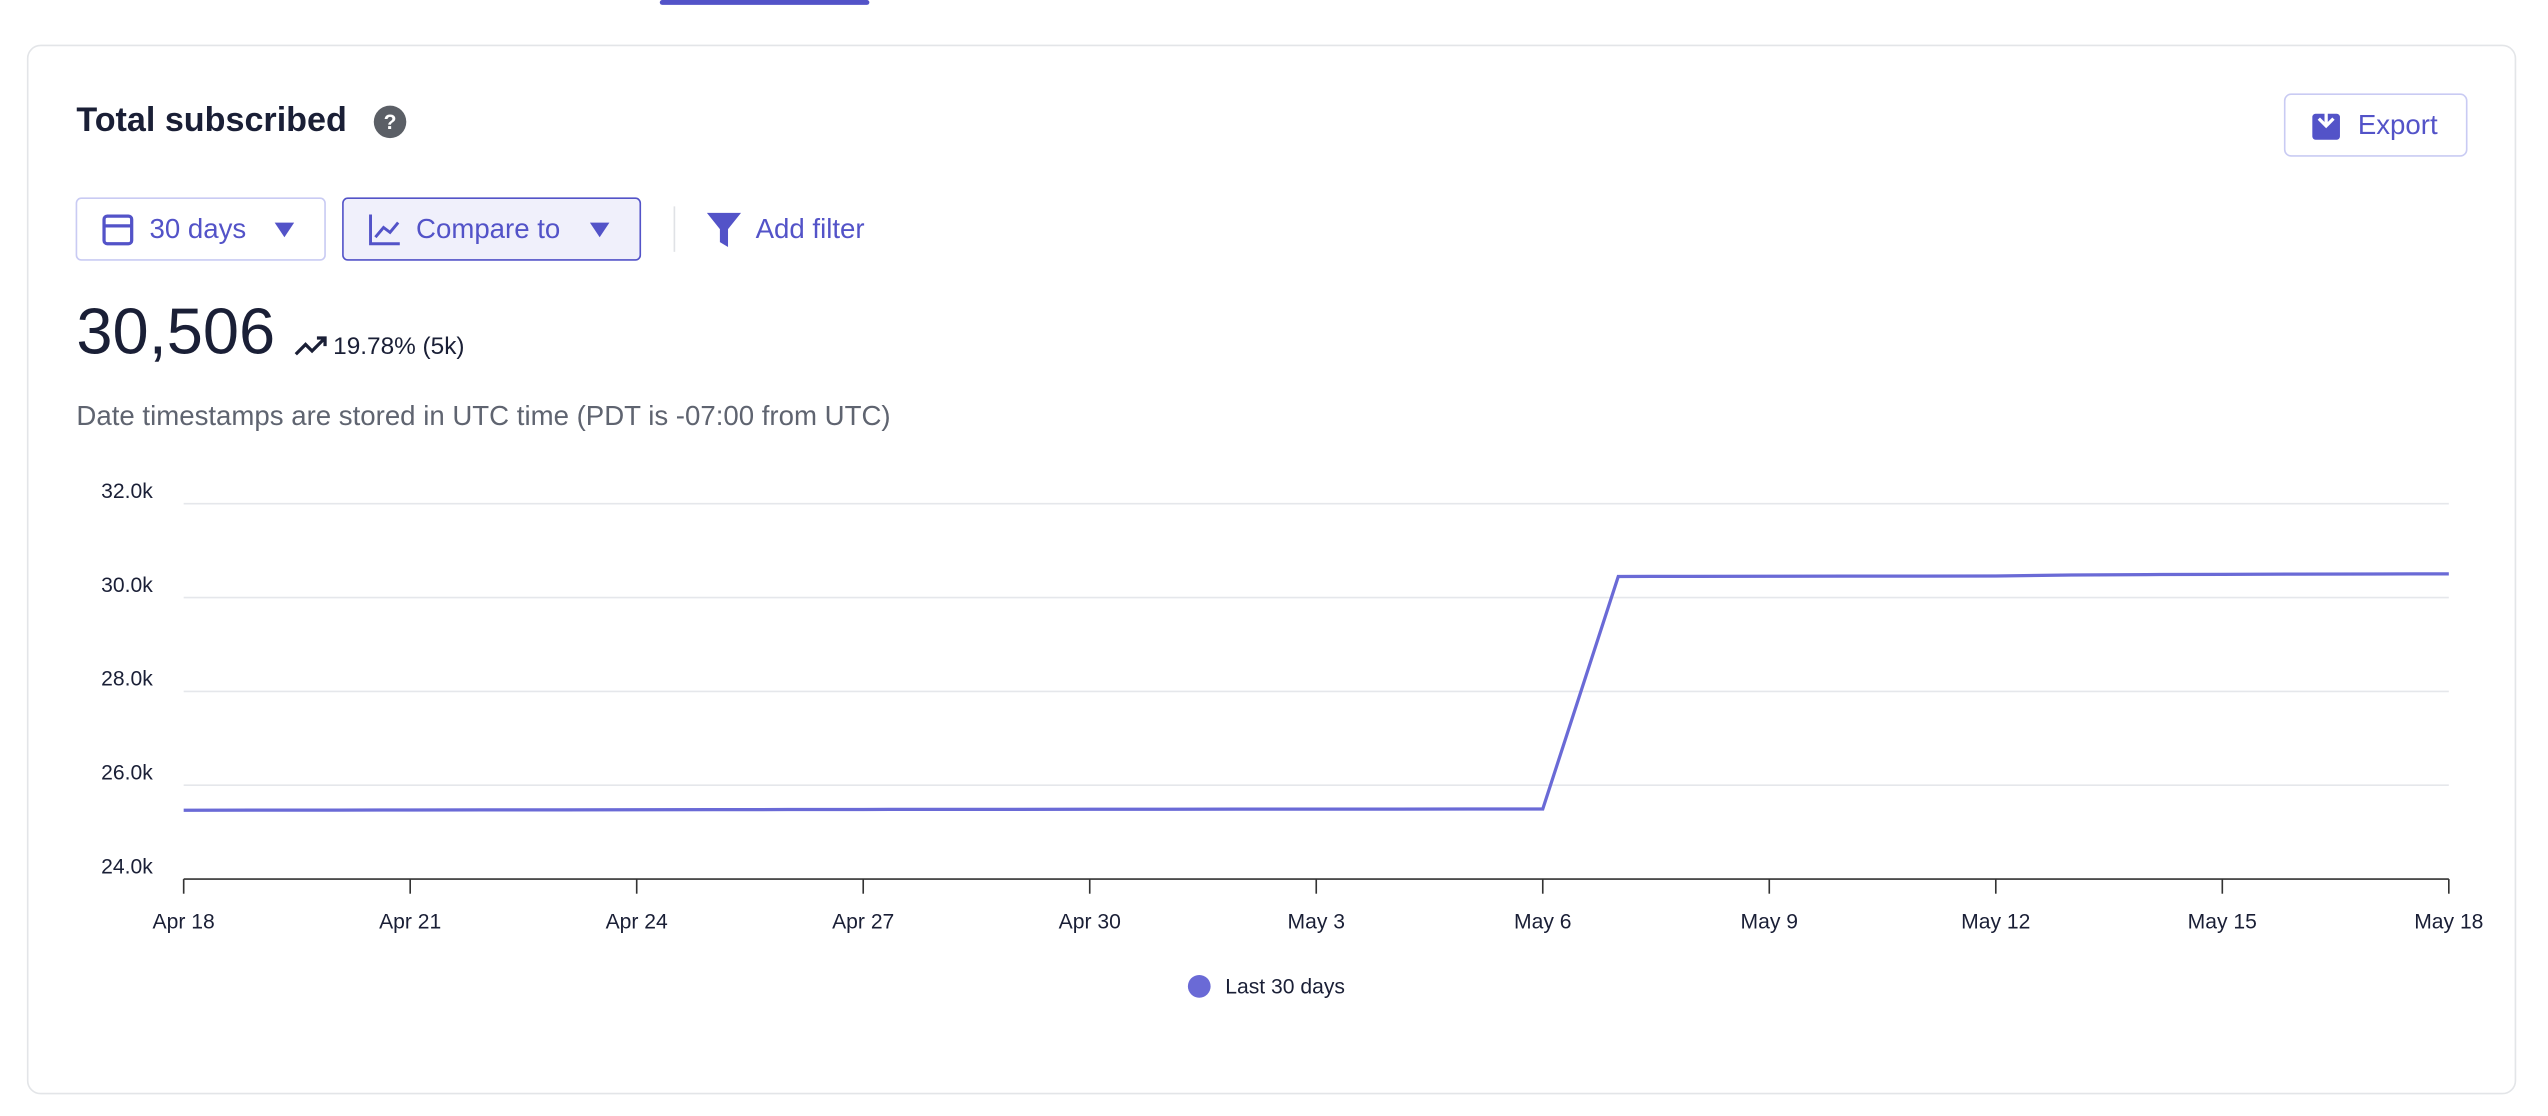 This screenshot has width=2548, height=1116. What do you see at coordinates (1199, 986) in the screenshot?
I see `legend-swatch` at bounding box center [1199, 986].